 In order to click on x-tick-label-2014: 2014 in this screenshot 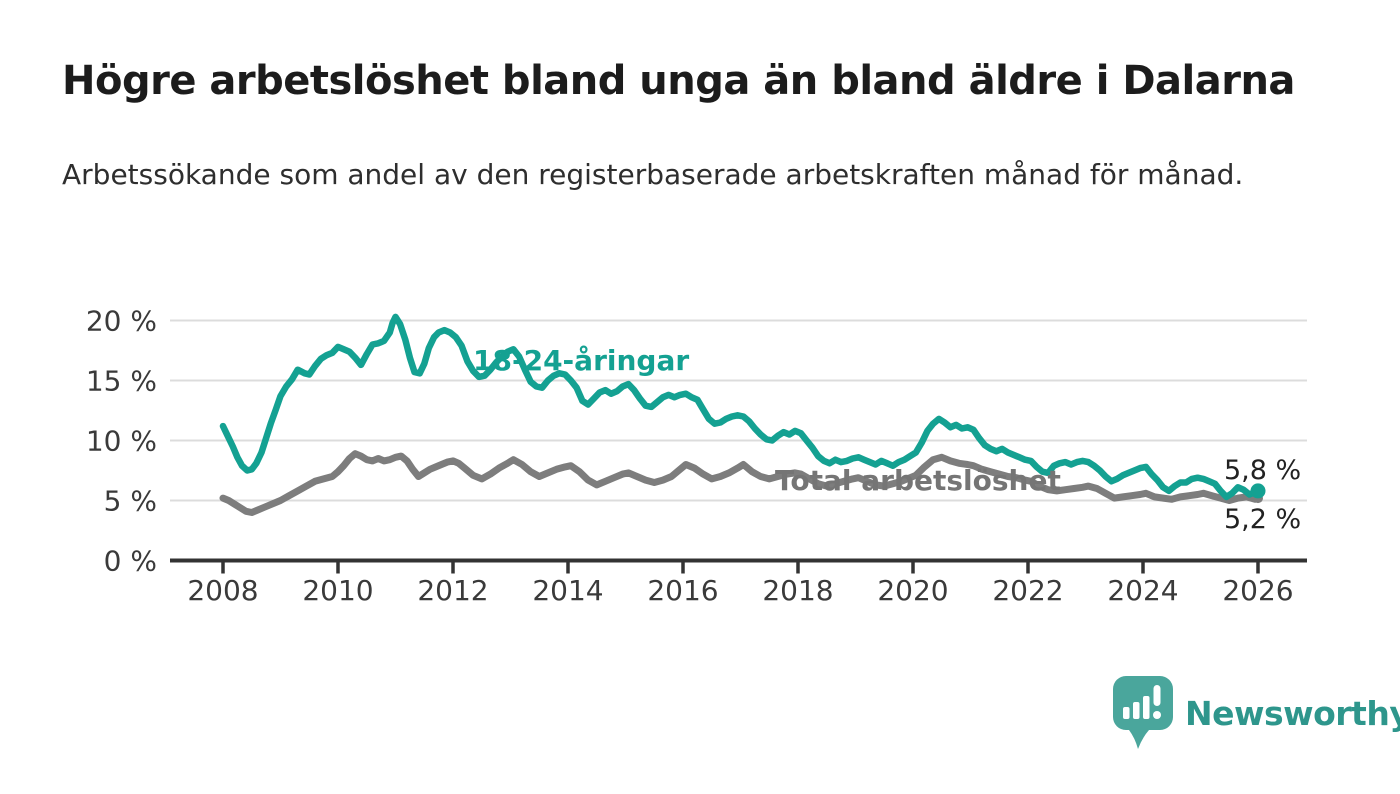, I will do `click(567, 590)`.